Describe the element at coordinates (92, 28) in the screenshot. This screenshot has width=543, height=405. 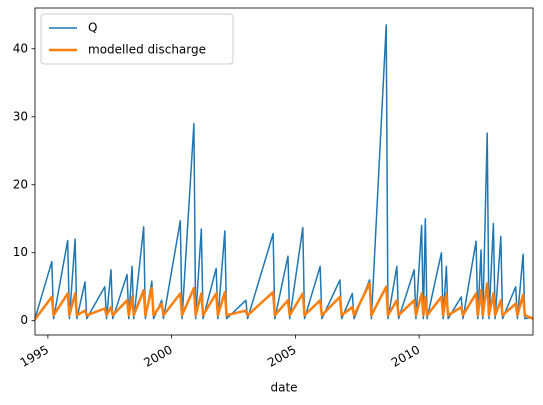
I see `legend-label: Q` at that location.